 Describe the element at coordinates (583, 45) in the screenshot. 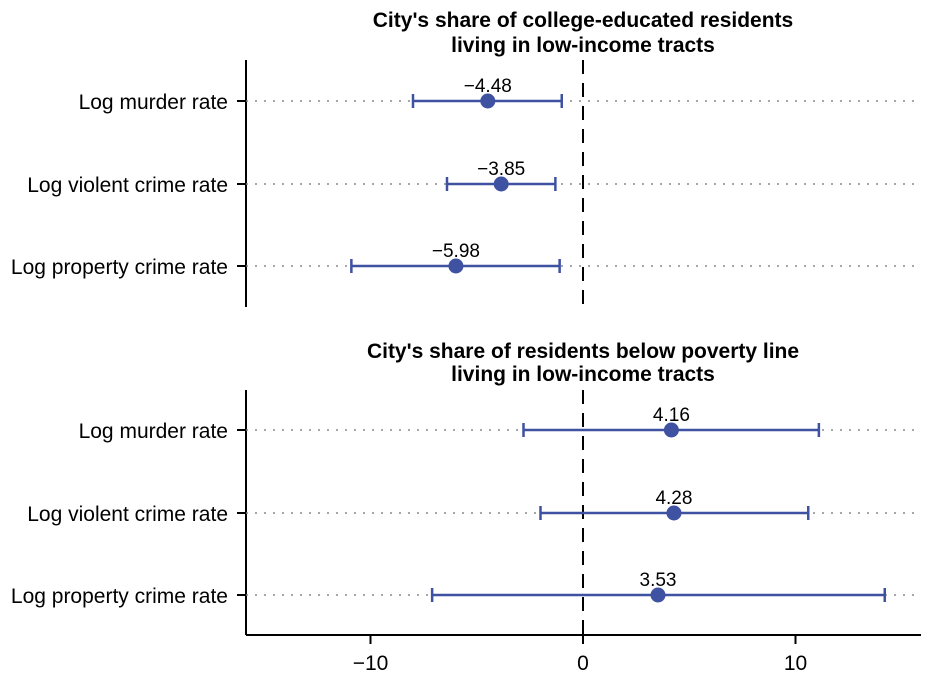

I see `panel-1-title-line-2: living in low-income tracts` at that location.